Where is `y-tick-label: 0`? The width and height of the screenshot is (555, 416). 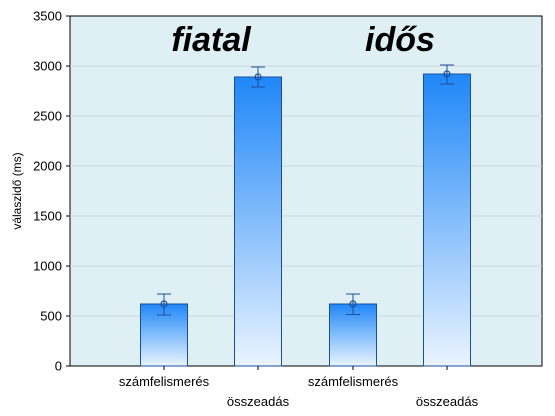 y-tick-label: 0 is located at coordinates (58, 366).